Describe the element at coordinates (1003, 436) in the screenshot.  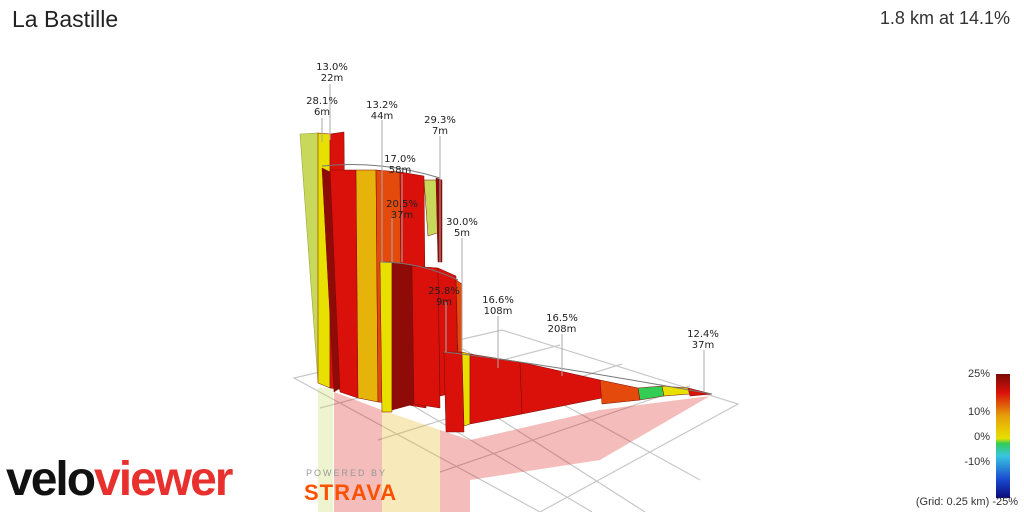
I see `gradient-color-scale` at that location.